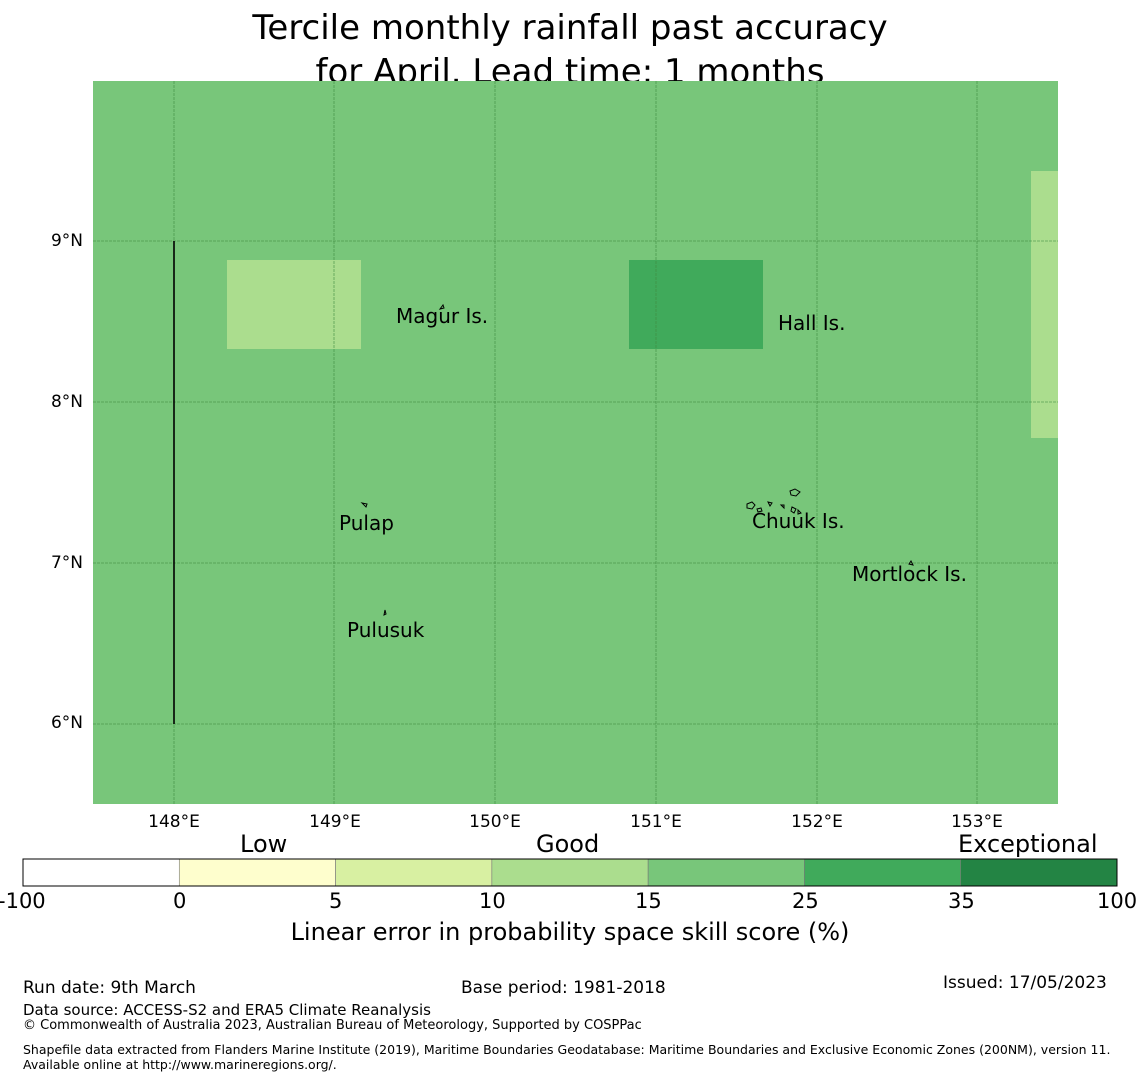 This screenshot has height=1080, width=1140. What do you see at coordinates (656, 822) in the screenshot?
I see `lon-label-151e: 151°E` at bounding box center [656, 822].